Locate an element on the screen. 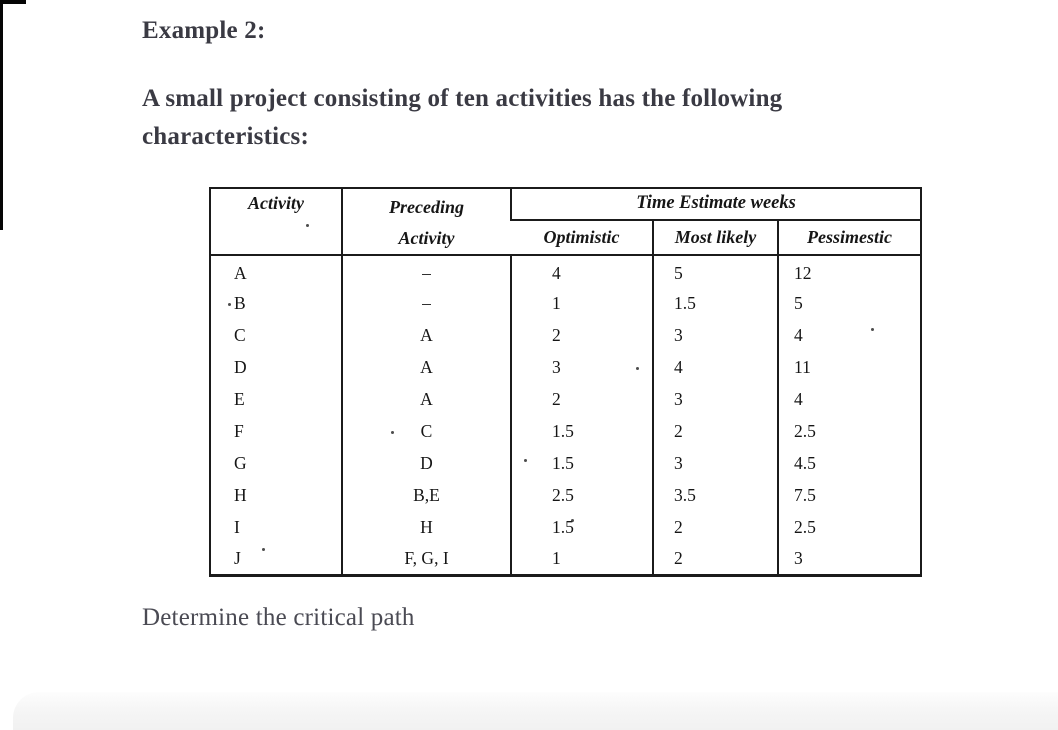 The width and height of the screenshot is (1058, 730). cell-activity: I is located at coordinates (237, 526).